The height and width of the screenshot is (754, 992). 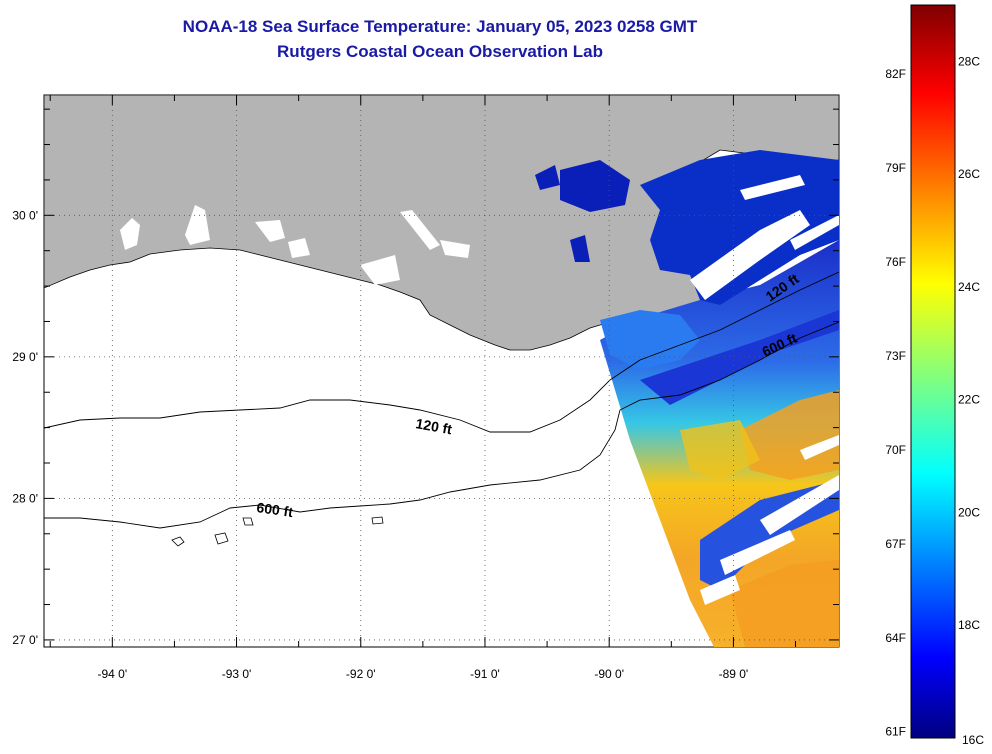 I want to click on lon-tick-label: -92 0', so click(x=361, y=674).